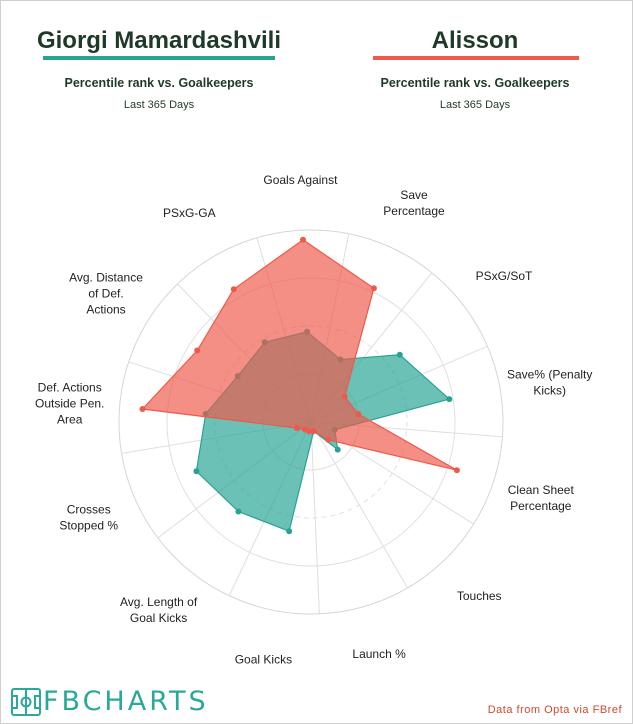 The image size is (633, 724). I want to click on axis-label: Def. Actions Outside Pen. Area, so click(69, 403).